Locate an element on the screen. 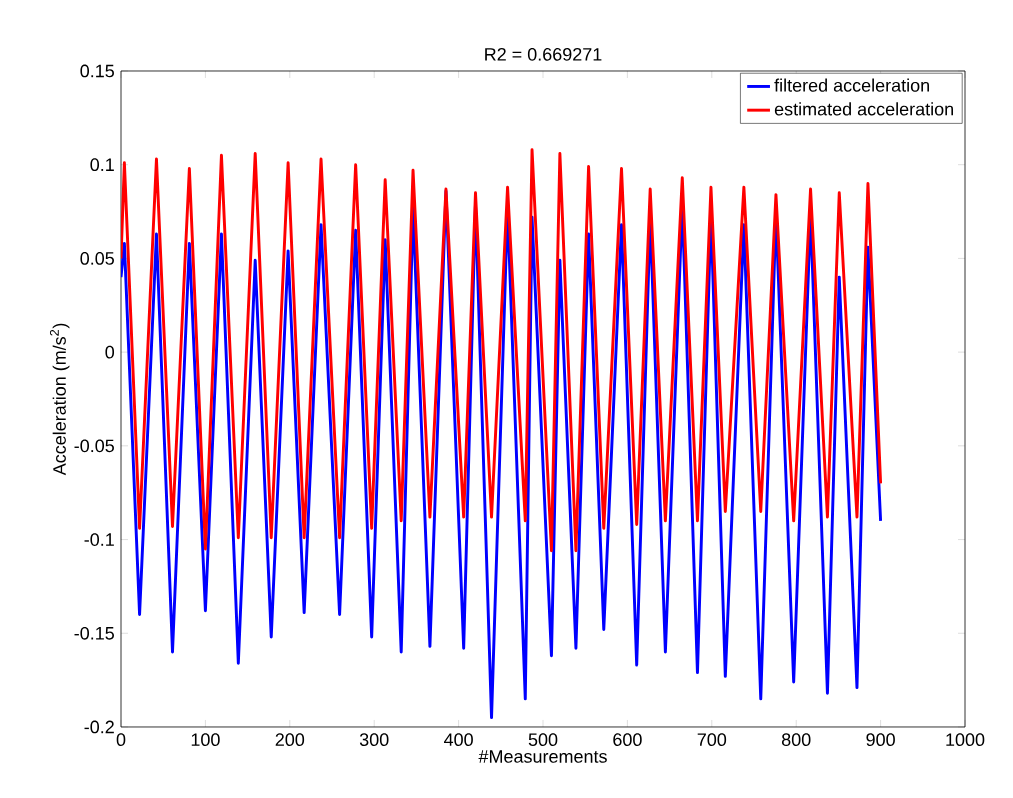  y-tick-label: -0.2 is located at coordinates (99, 727).